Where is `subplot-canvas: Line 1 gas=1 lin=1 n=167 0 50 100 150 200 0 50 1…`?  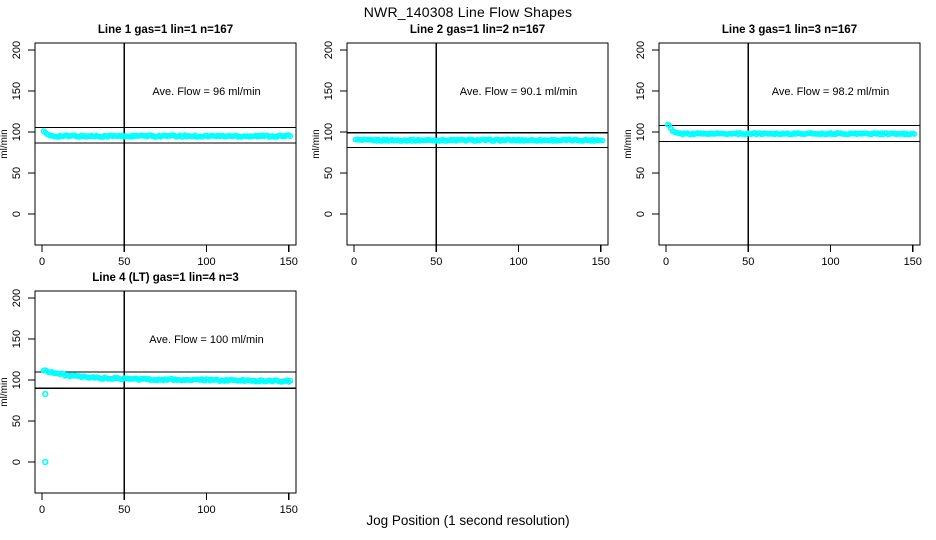 subplot-canvas: Line 1 gas=1 lin=1 n=167 0 50 100 150 200 0 50 1… is located at coordinates (149, 146).